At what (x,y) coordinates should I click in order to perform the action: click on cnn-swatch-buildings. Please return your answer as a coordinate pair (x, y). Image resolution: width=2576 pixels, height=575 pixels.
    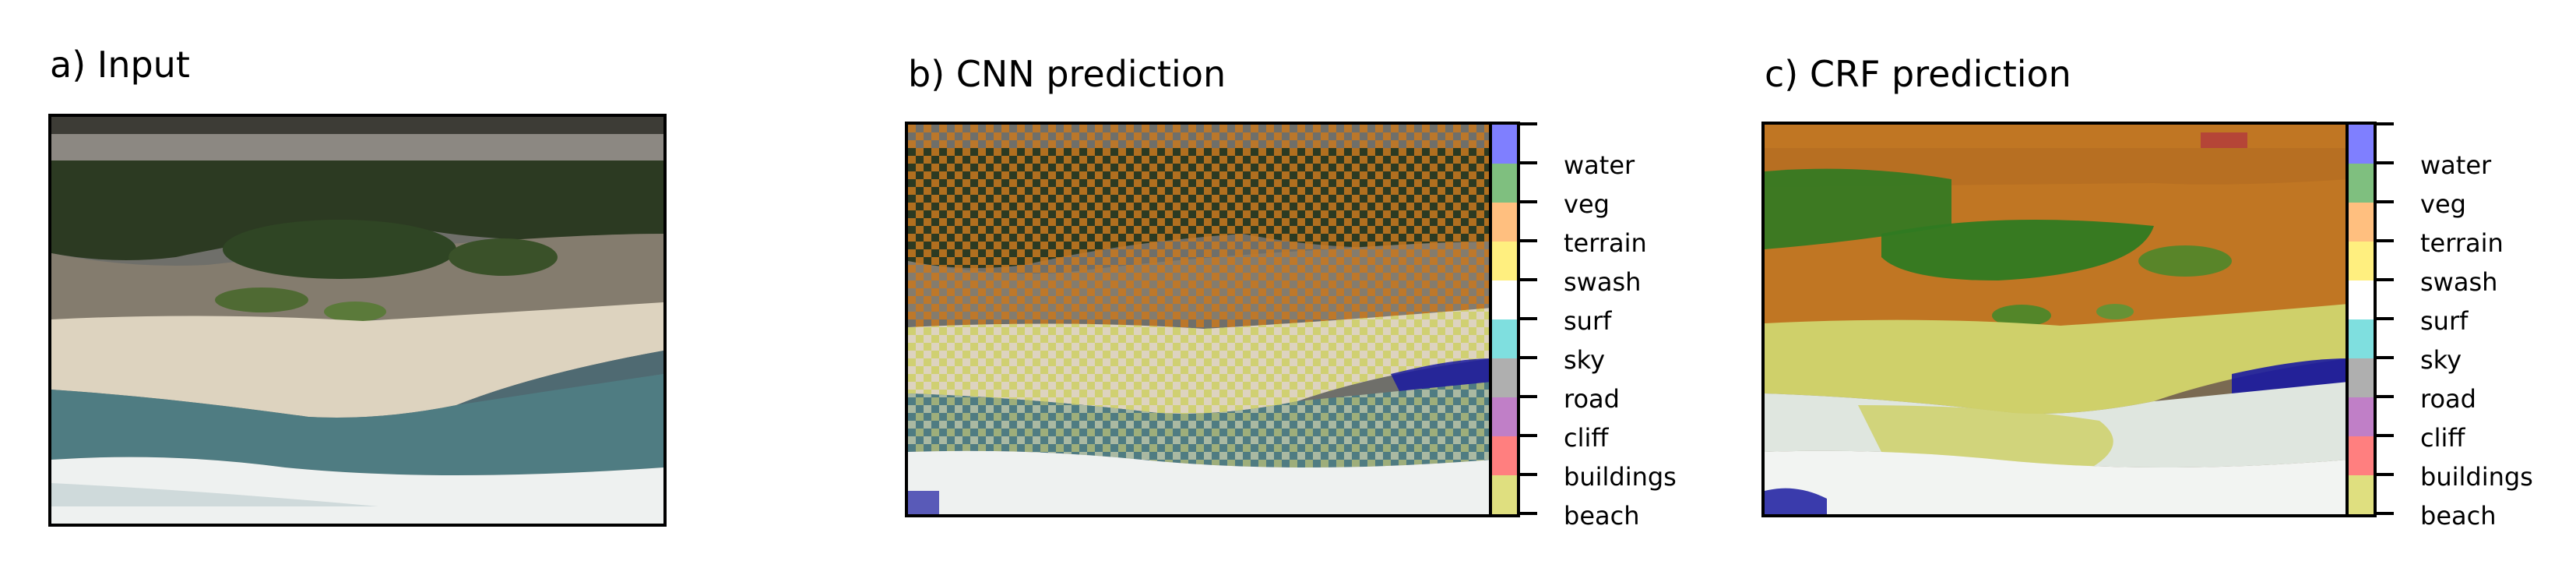
    Looking at the image, I should click on (1504, 455).